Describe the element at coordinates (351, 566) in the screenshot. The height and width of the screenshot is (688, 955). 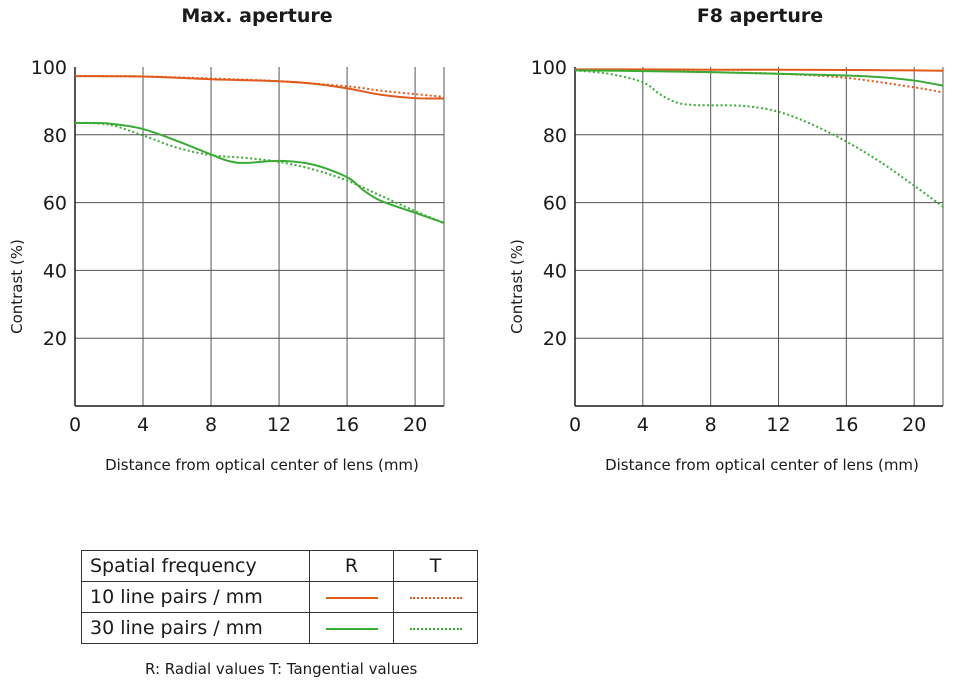
I see `legend-header-r: R` at that location.